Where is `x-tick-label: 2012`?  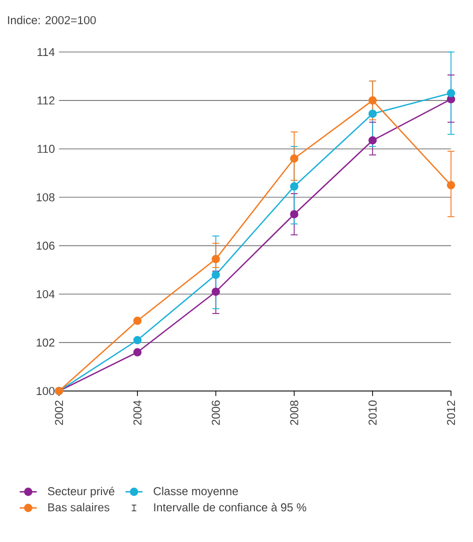 x-tick-label: 2012 is located at coordinates (451, 412).